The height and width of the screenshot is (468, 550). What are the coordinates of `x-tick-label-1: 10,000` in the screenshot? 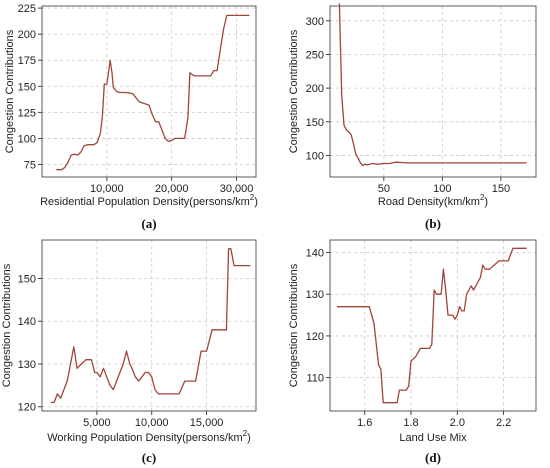 It's located at (107, 189).